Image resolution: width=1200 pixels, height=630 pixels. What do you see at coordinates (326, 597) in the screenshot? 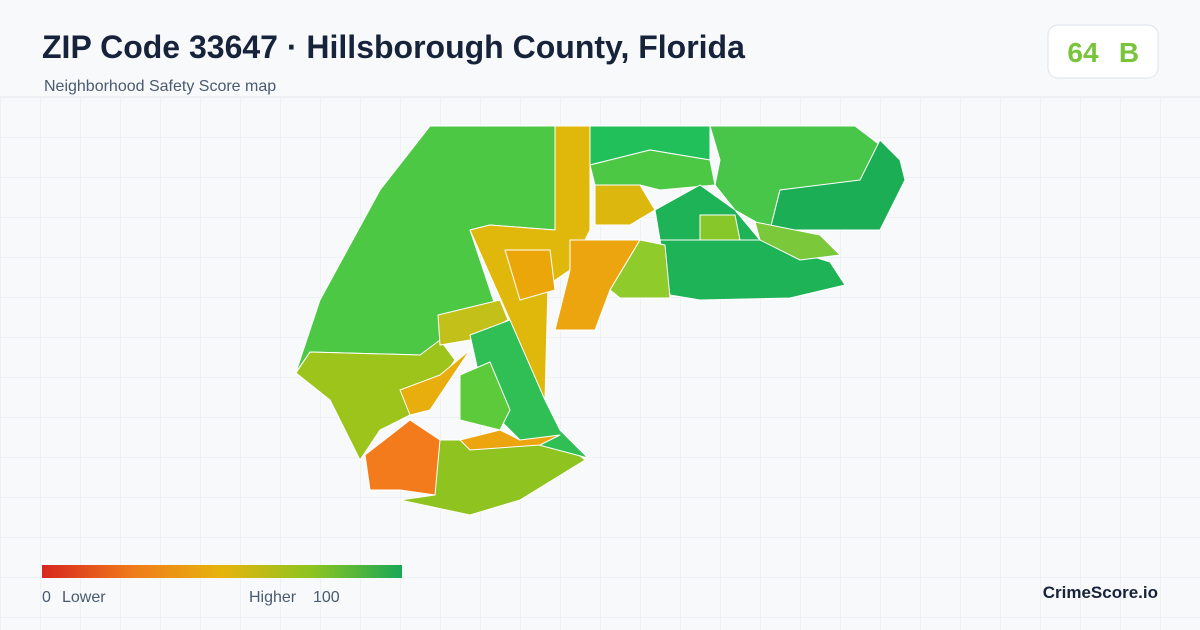
I see `legend-max: 100` at bounding box center [326, 597].